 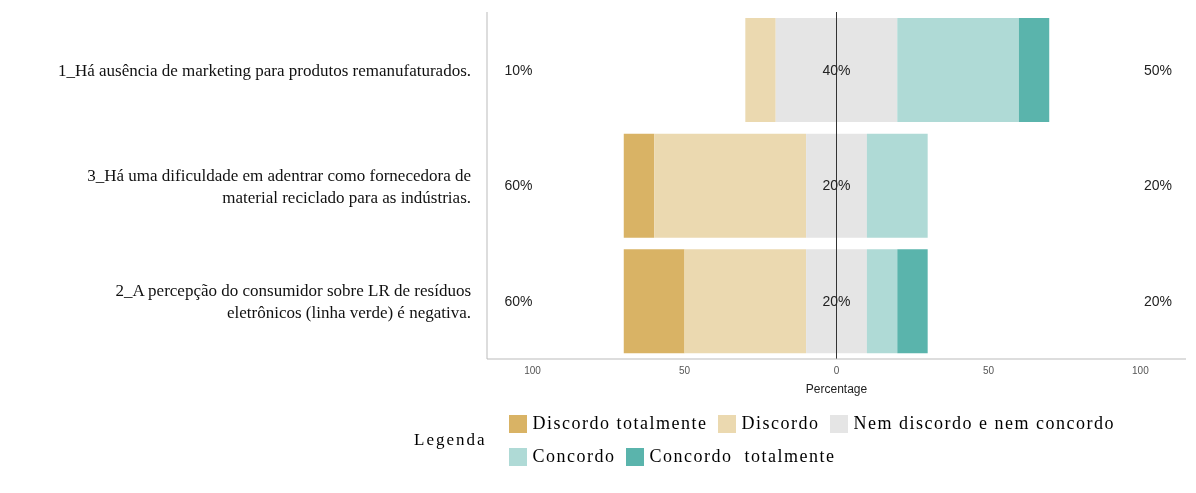 I want to click on legend-label: Nem discordo e nem concordo, so click(x=984, y=423).